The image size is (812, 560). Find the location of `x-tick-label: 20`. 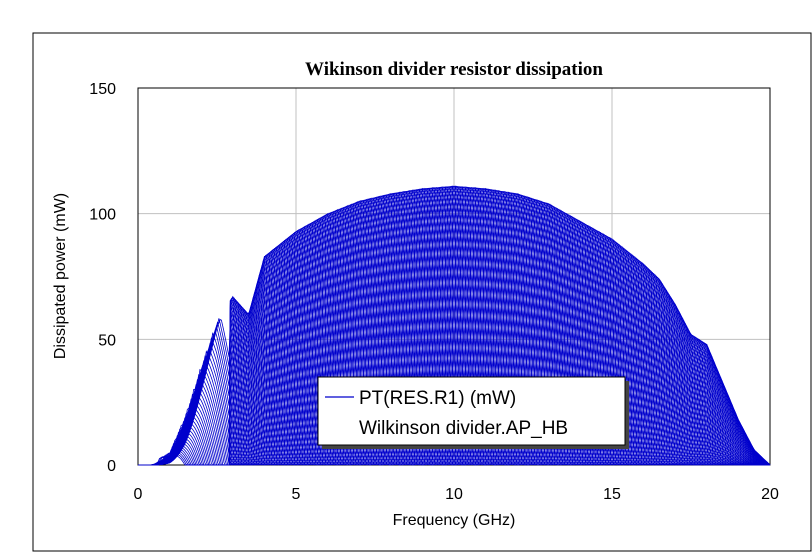

x-tick-label: 20 is located at coordinates (770, 494).